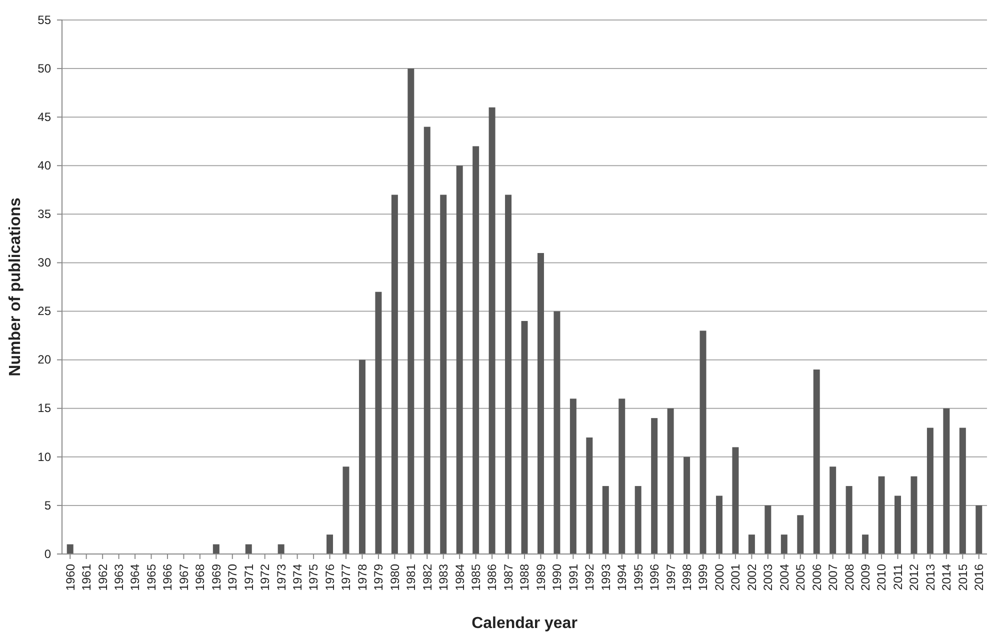 This screenshot has width=993, height=637. Describe the element at coordinates (687, 577) in the screenshot. I see `x-tick-label: 1998` at that location.